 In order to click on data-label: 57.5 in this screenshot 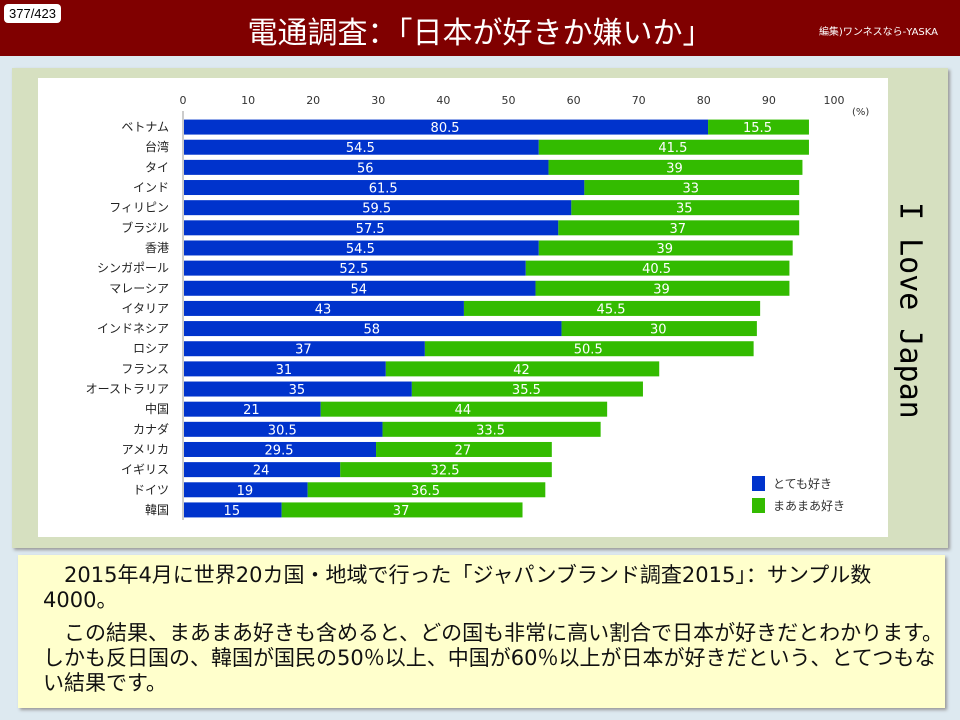, I will do `click(370, 229)`.